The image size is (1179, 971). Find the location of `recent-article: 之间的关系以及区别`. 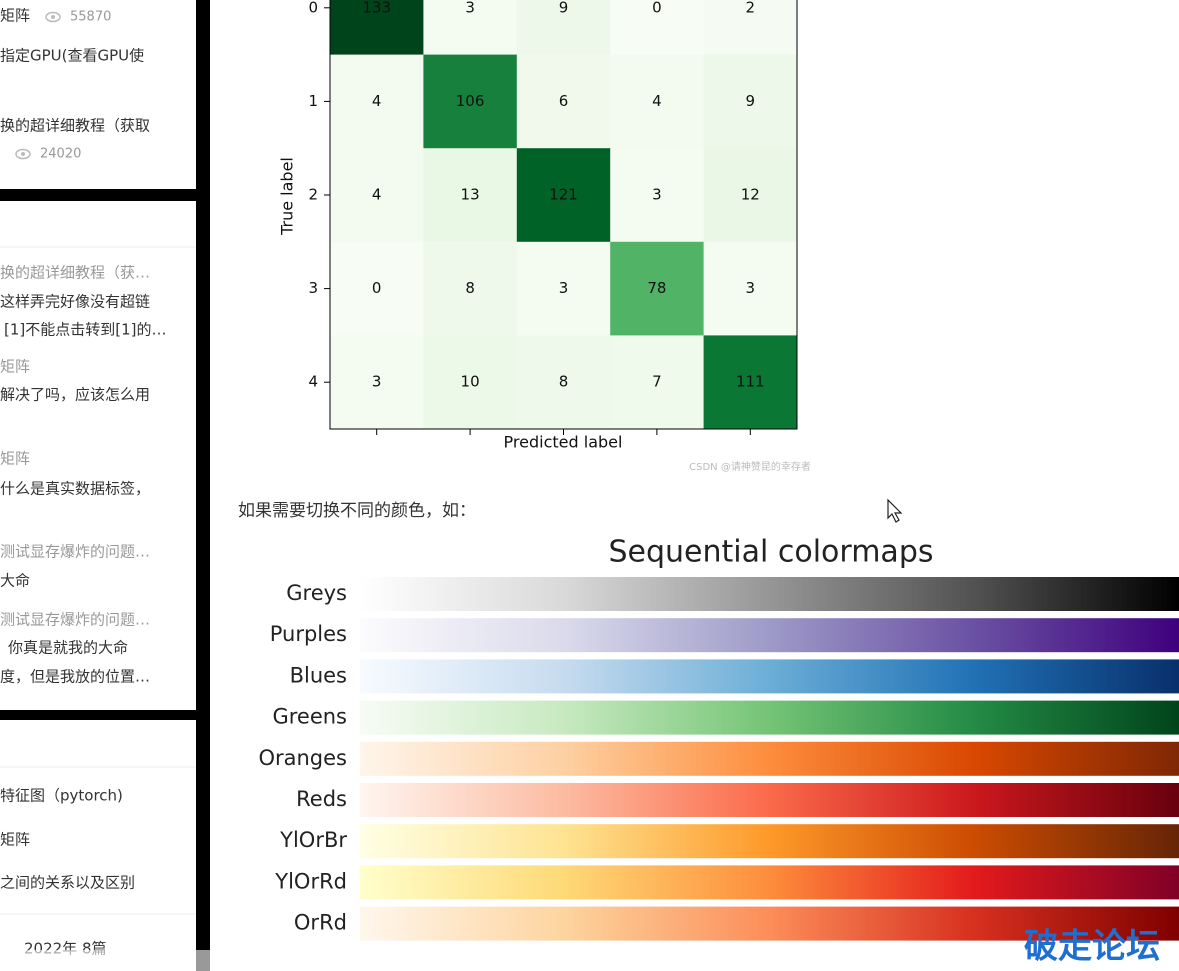

recent-article: 之间的关系以及区别 is located at coordinates (67, 883).